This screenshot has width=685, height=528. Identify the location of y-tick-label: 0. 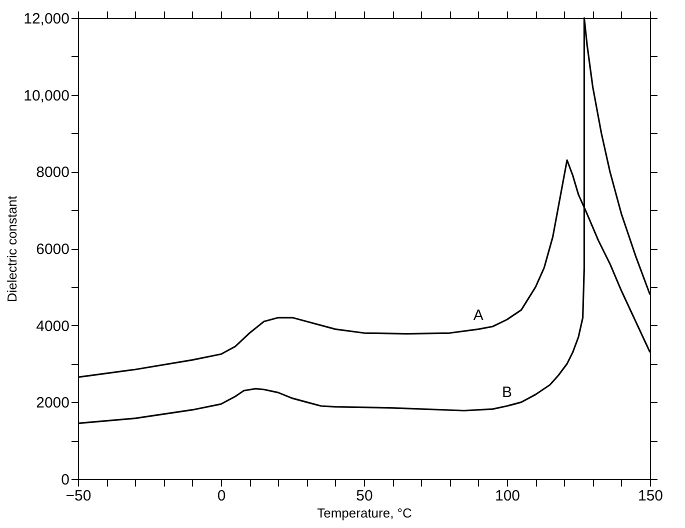
(65, 480).